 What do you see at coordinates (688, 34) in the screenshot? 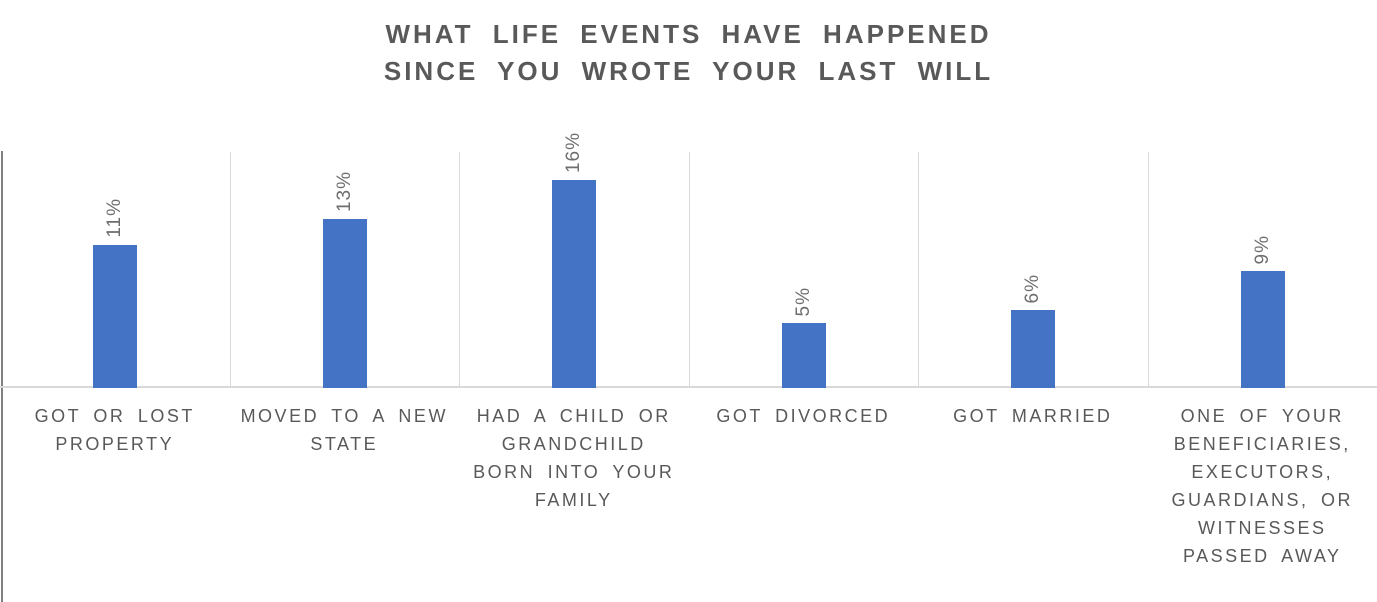
I see `chart-title-line-1: WHAT LIFE EVENTS HAVE HAPPENED` at bounding box center [688, 34].